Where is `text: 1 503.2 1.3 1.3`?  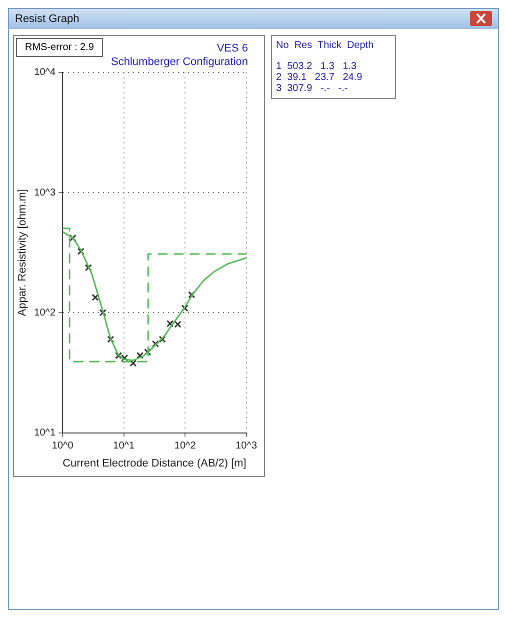 text: 1 503.2 1.3 1.3 is located at coordinates (317, 66).